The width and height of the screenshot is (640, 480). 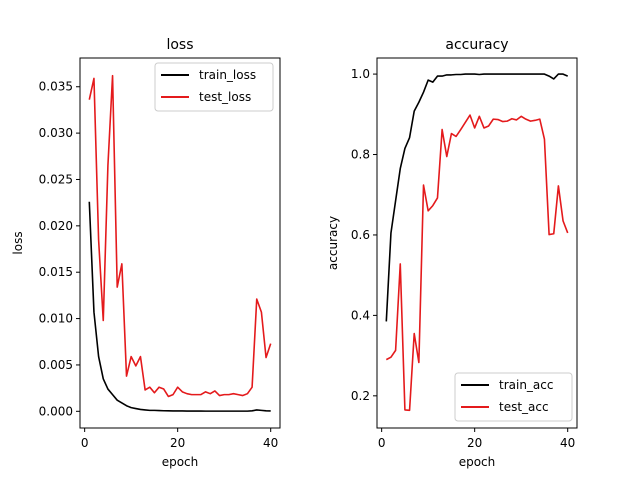 What do you see at coordinates (513, 397) in the screenshot?
I see `accuracy-legend: train_acc test_acc` at bounding box center [513, 397].